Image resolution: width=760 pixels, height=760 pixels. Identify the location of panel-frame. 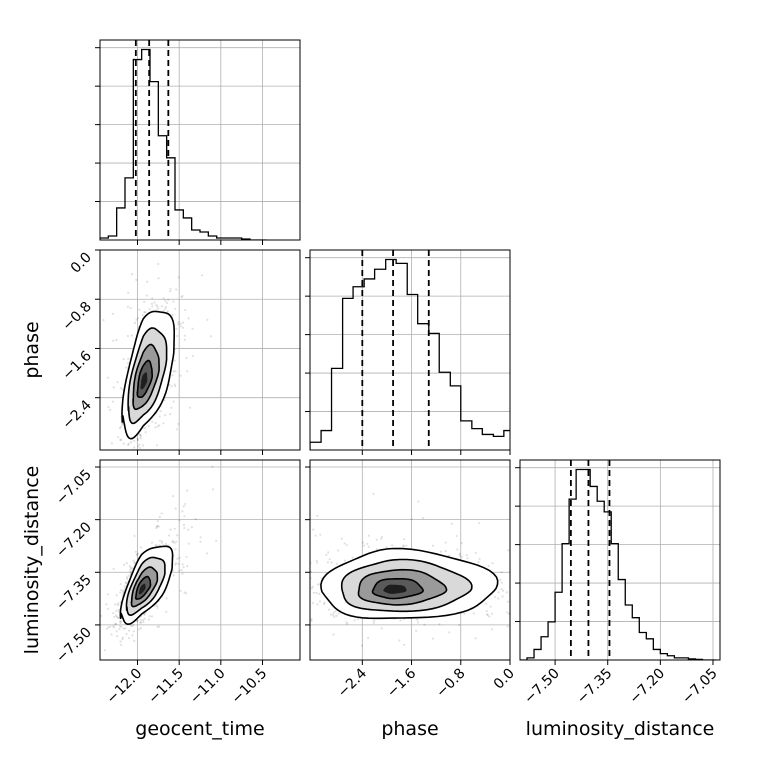
(200, 140).